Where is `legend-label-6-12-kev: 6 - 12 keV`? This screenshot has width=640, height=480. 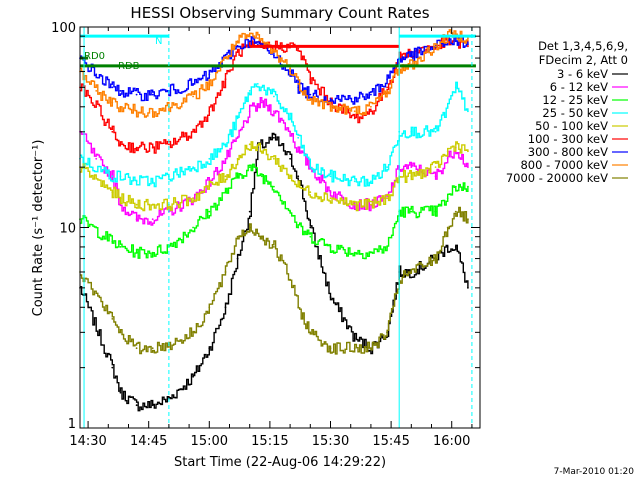 legend-label-6-12-kev: 6 - 12 keV is located at coordinates (579, 87).